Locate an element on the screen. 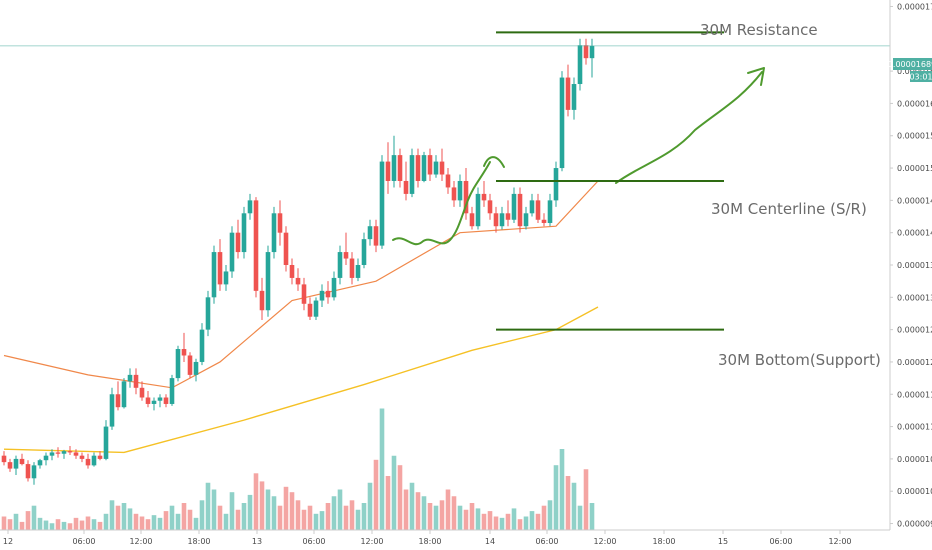 Image resolution: width=932 pixels, height=550 pixels. y-tick-label: 0.00001150 is located at coordinates (914, 394).